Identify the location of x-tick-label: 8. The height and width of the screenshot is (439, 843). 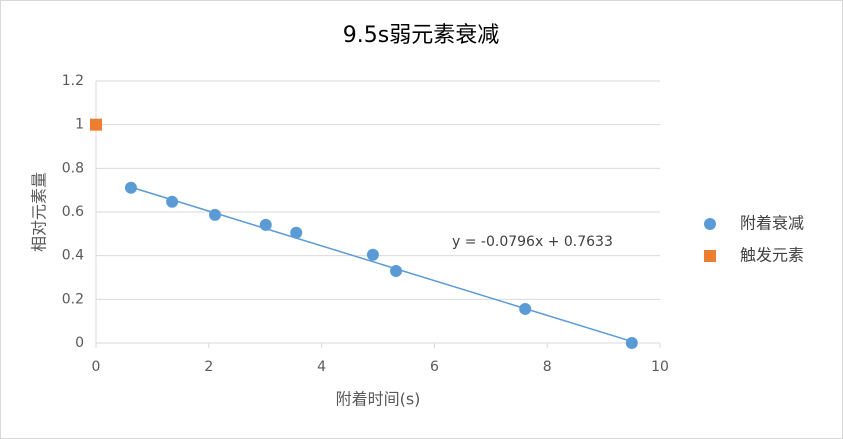
(547, 367).